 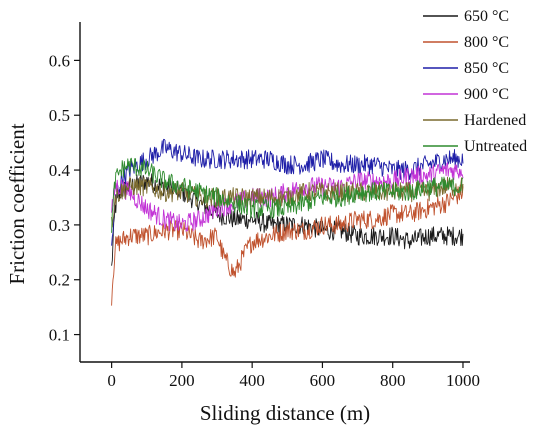 I want to click on x-tick-label: 600, so click(x=323, y=380).